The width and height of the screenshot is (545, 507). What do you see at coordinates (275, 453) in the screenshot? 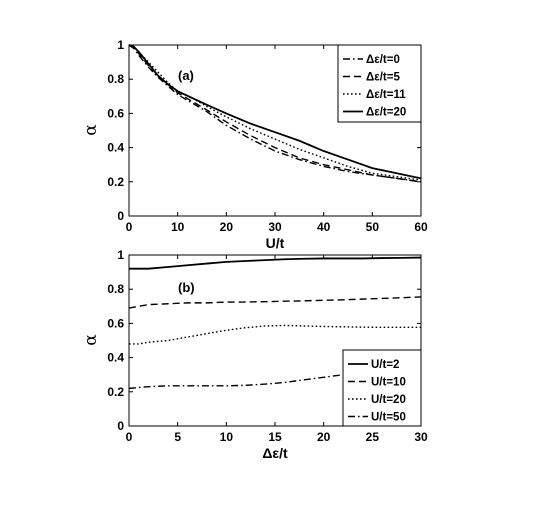
I see `x-axis-label: Δε/t` at bounding box center [275, 453].